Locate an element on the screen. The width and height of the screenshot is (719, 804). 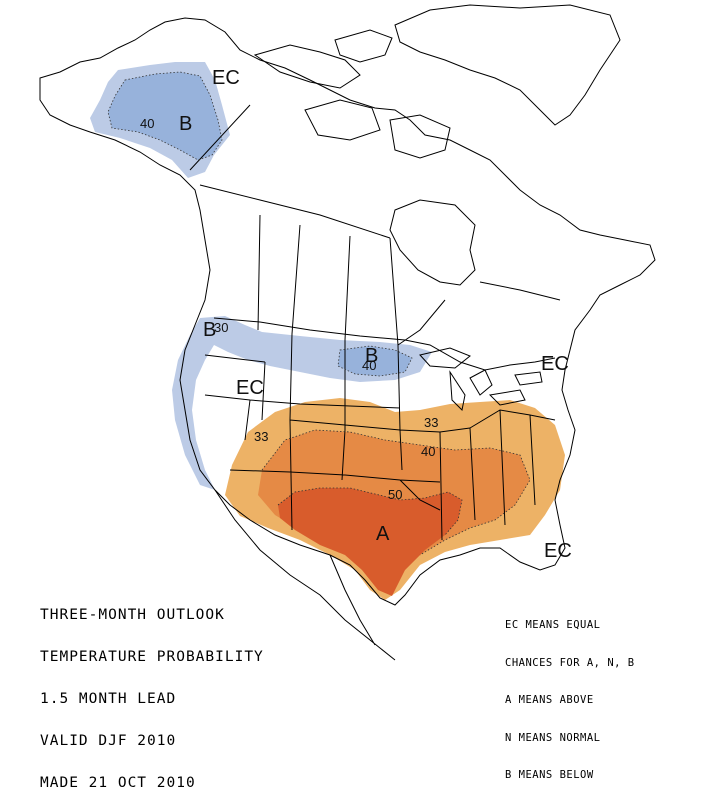
south-40-contour is located at coordinates (396, 492).